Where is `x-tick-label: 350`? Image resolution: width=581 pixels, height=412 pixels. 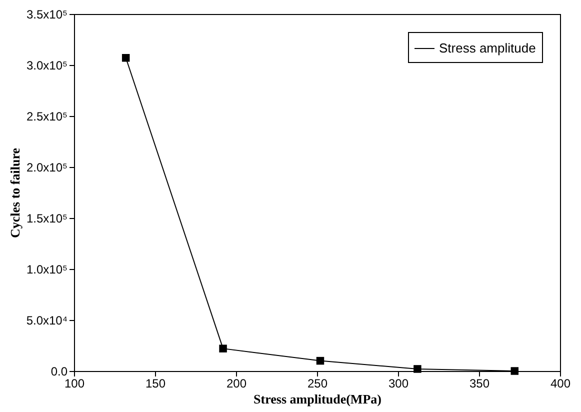 x-tick-label: 350 is located at coordinates (479, 383).